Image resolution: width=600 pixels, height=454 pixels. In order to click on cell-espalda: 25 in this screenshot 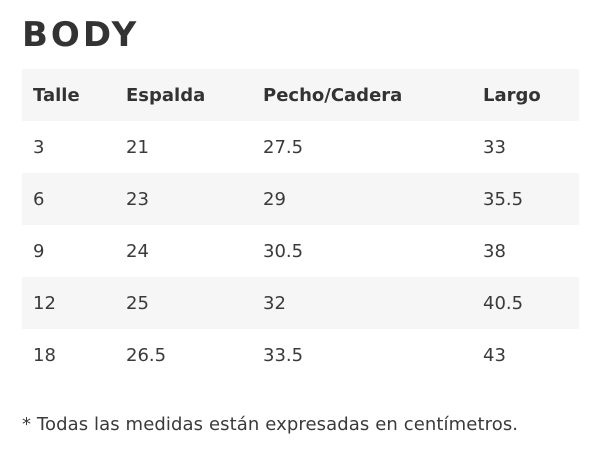, I will do `click(183, 303)`.